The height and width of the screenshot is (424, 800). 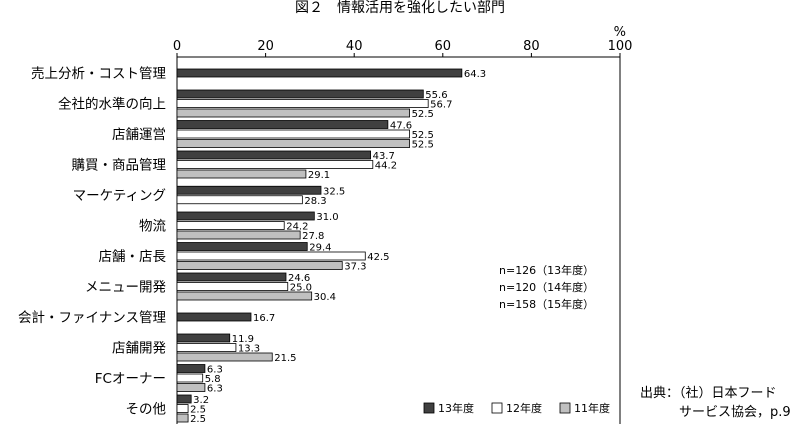 I want to click on data-label: 5.8, so click(x=213, y=379).